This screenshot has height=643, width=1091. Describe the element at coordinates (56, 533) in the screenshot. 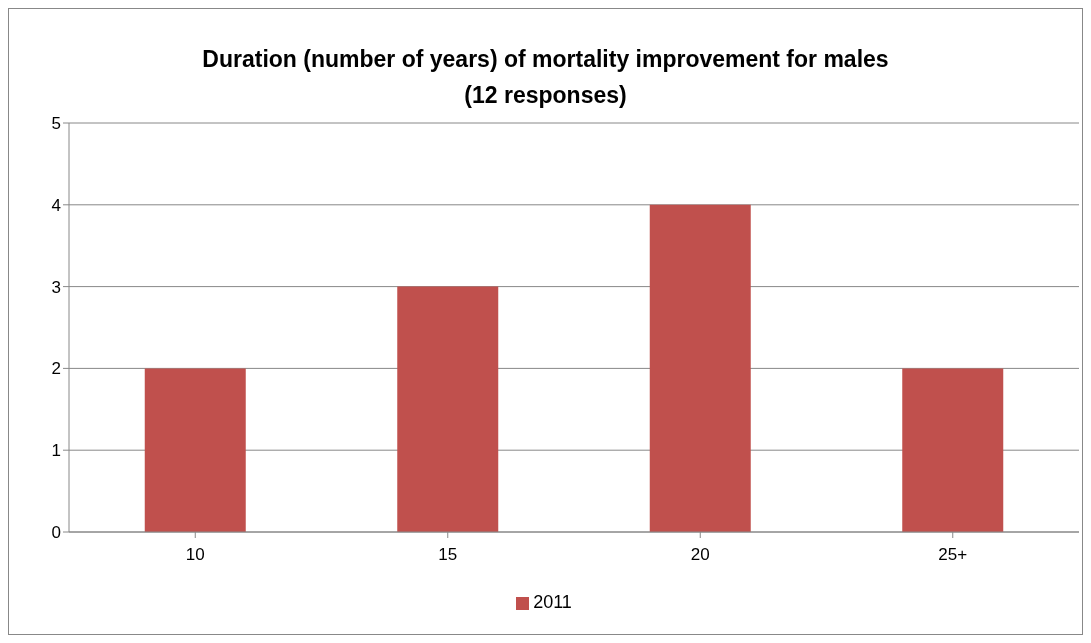

I see `y-tick-label: 0` at that location.